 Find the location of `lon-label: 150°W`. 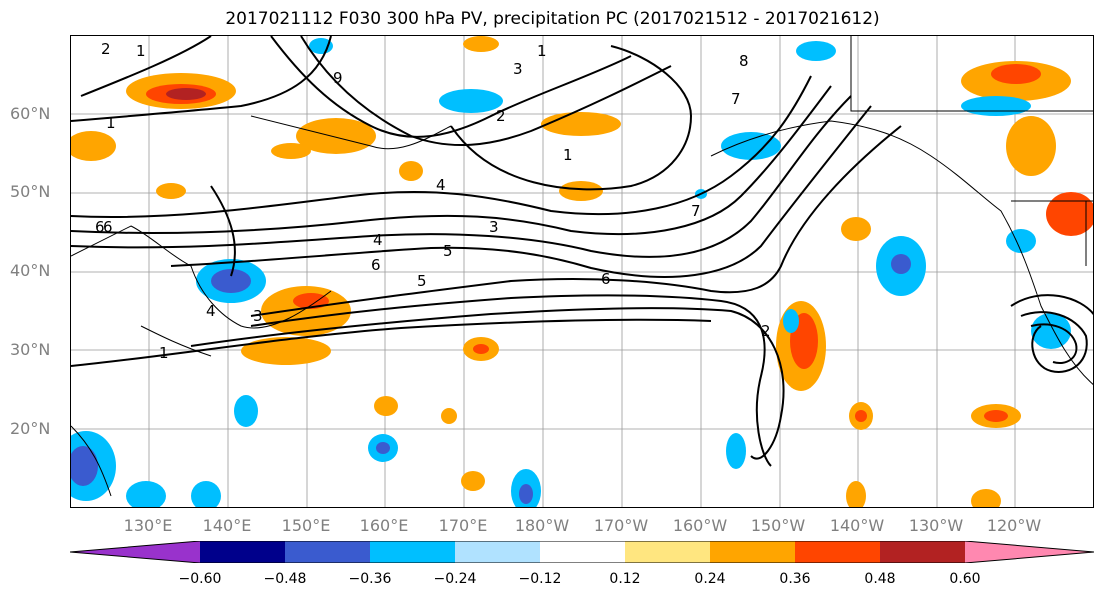

lon-label: 150°W is located at coordinates (778, 525).